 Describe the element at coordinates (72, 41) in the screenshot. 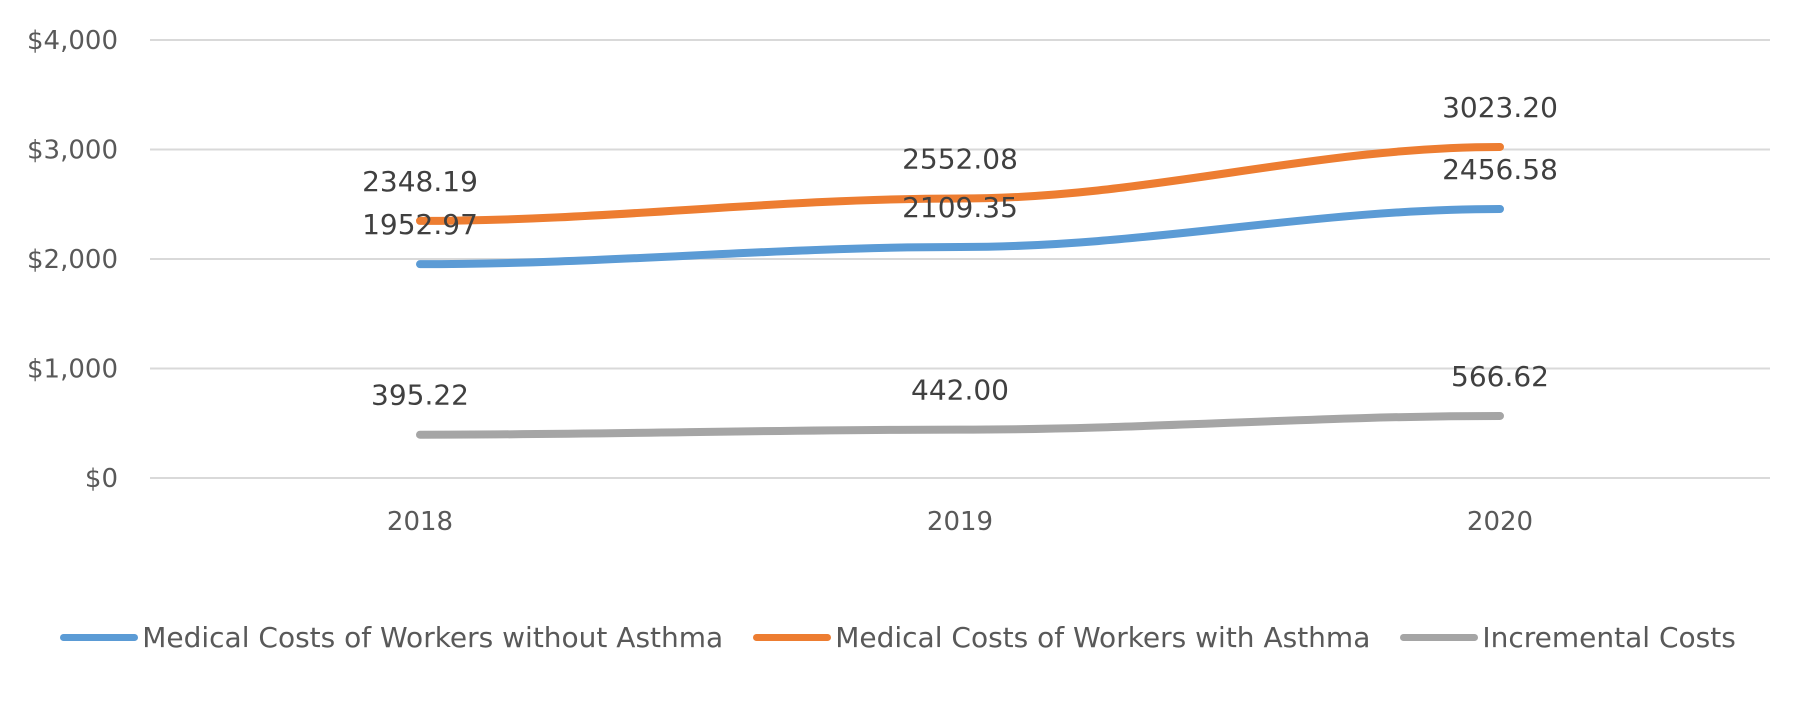

I see `y-tick-label: $4,000` at that location.